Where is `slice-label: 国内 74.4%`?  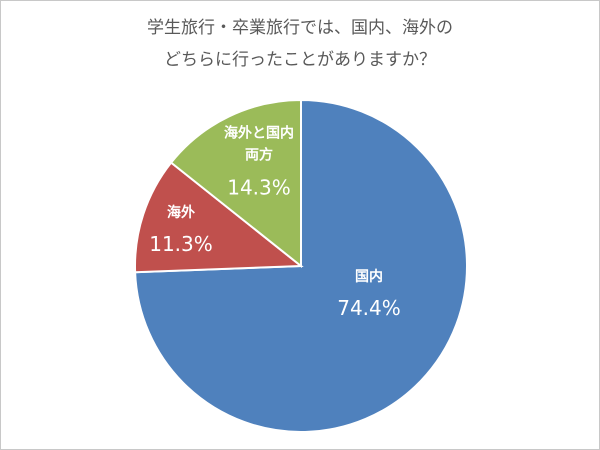 slice-label: 国内 74.4% is located at coordinates (369, 293).